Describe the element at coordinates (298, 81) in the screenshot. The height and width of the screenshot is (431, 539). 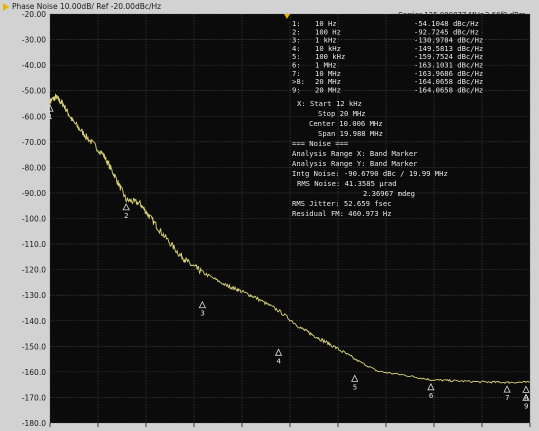
I see `marker-table-id: >8:` at that location.